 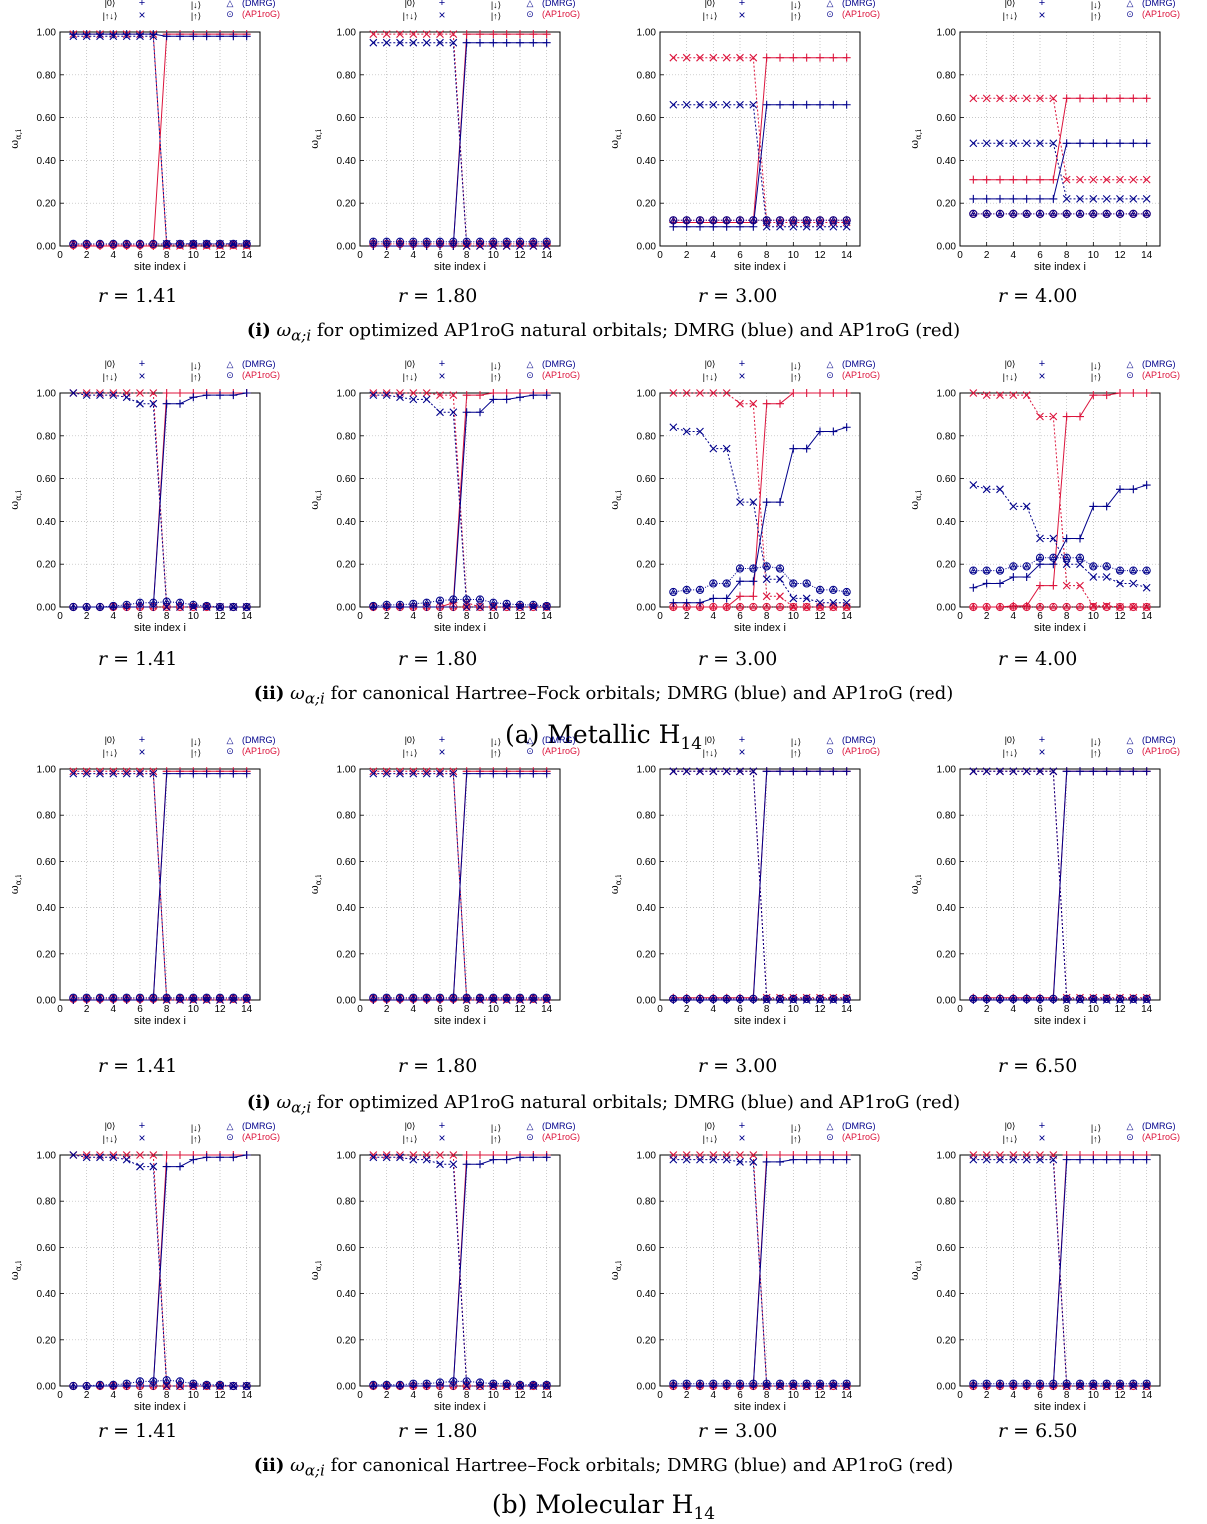 I want to click on legend-triangle-symbol: △, so click(x=530, y=4).